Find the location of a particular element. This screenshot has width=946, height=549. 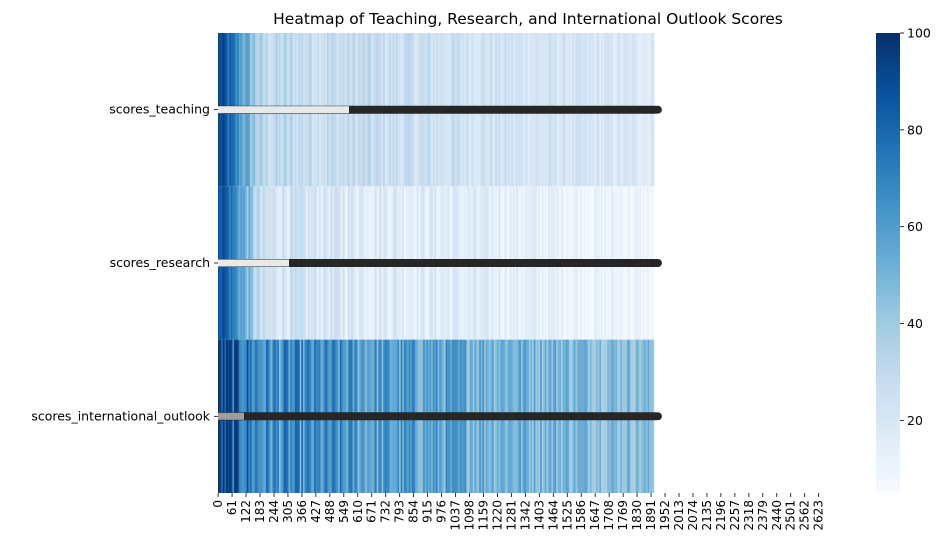

x-tick-label: 976 is located at coordinates (442, 511).